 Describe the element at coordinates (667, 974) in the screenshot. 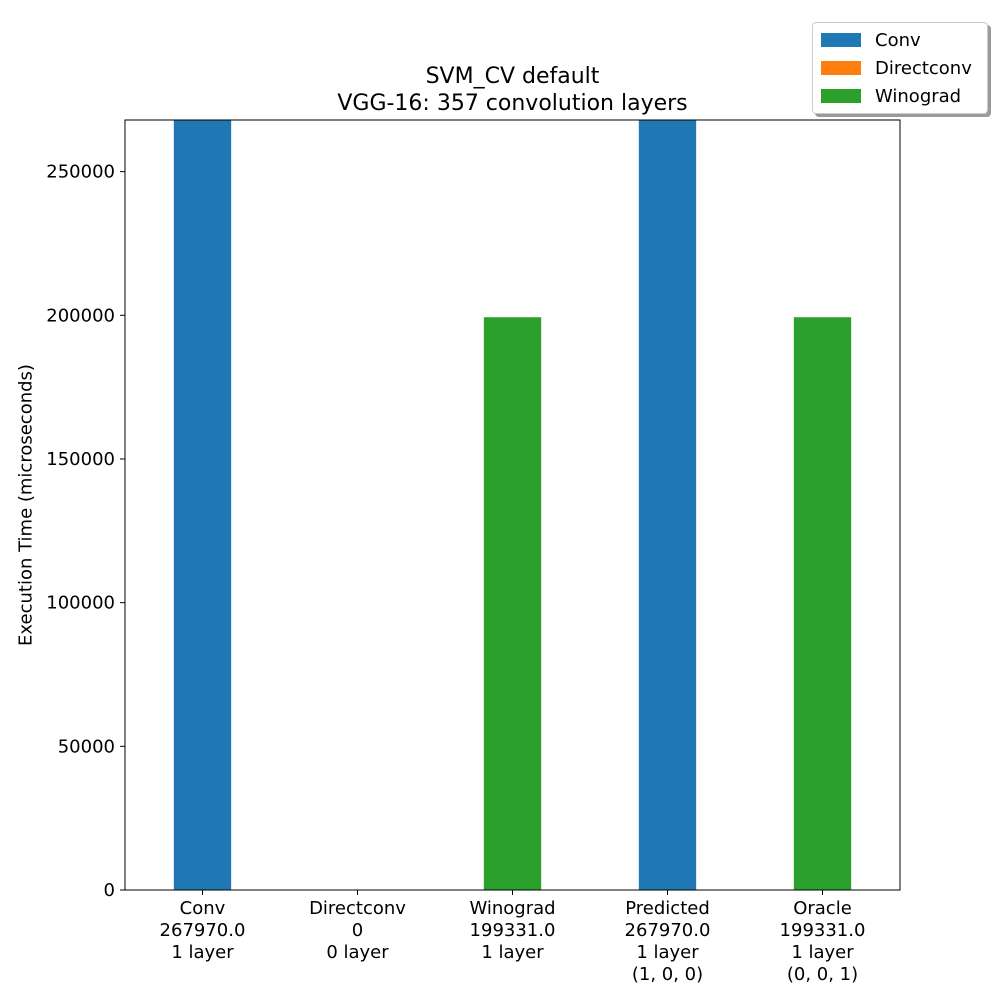

I see `x-tick-label-line: (1, 0, 0)` at that location.